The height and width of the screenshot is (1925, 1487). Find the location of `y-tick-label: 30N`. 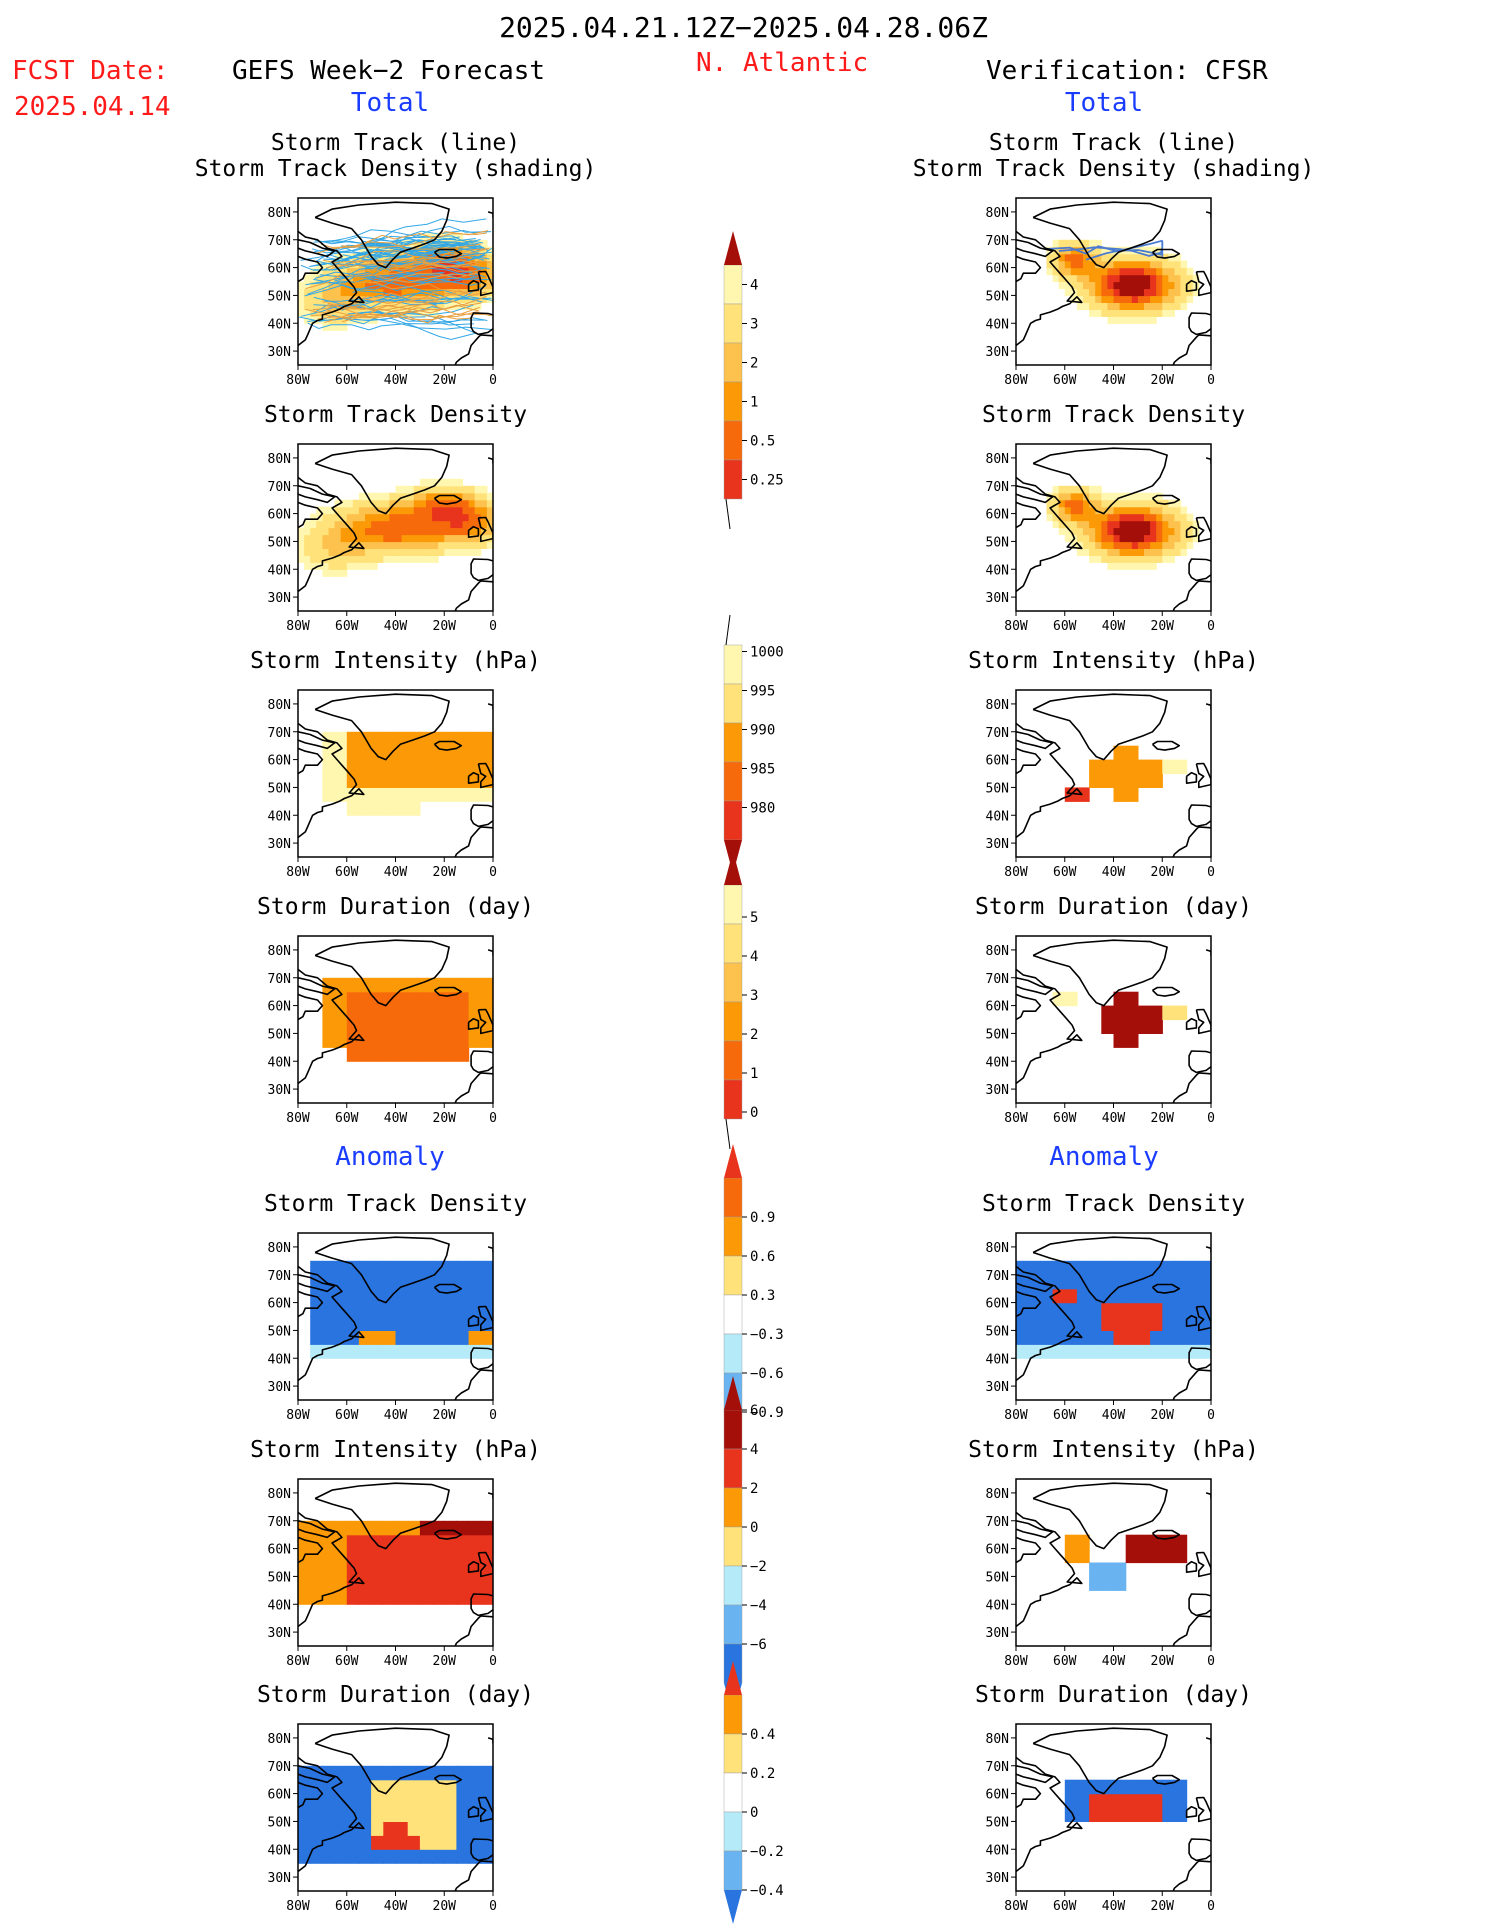

y-tick-label: 30N is located at coordinates (997, 598).